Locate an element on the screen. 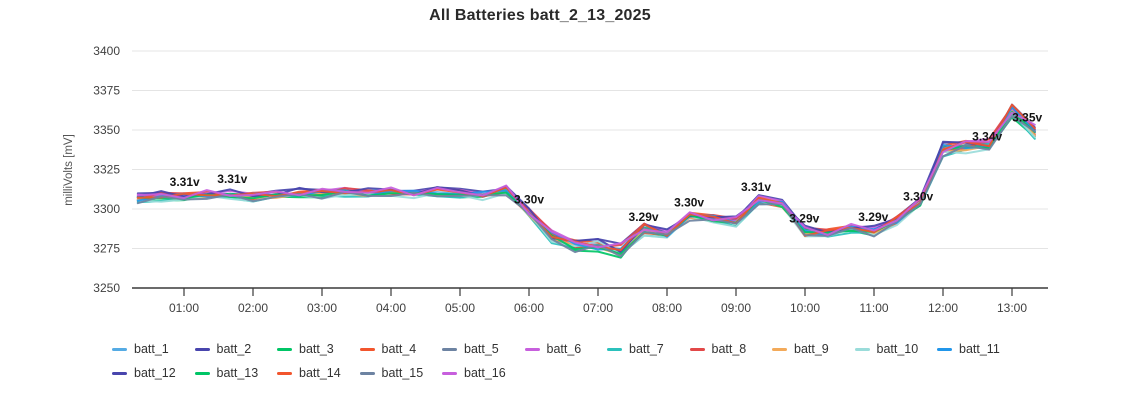 This screenshot has width=1134, height=404. legend-item-batt_5: batt_5 is located at coordinates (483, 349).